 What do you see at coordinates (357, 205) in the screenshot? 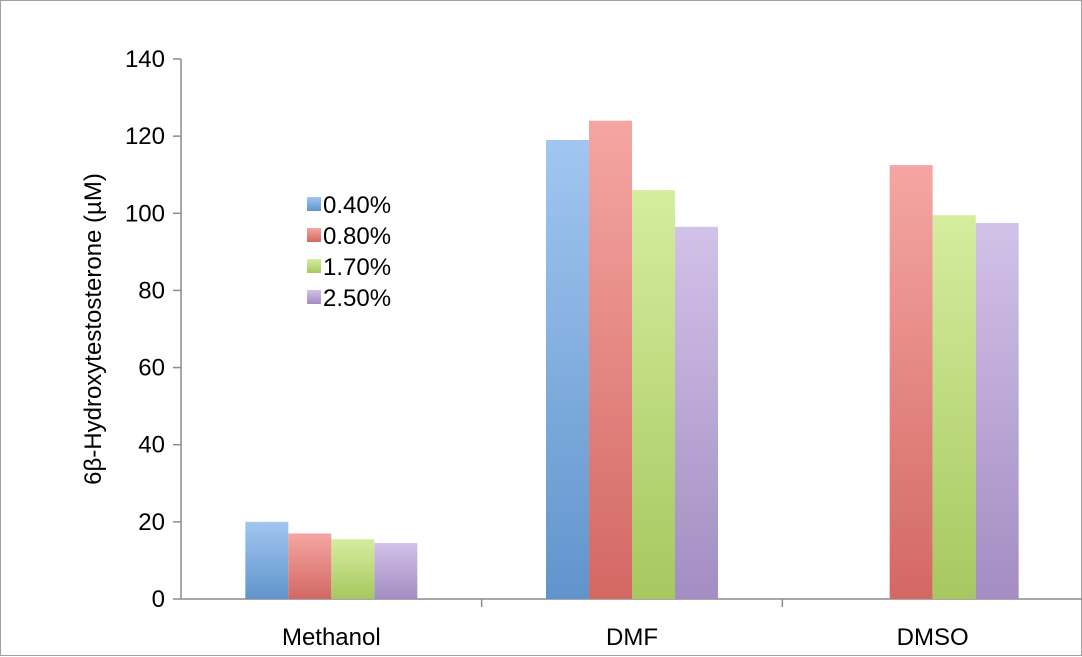
I see `legend-label: 0.40%` at bounding box center [357, 205].